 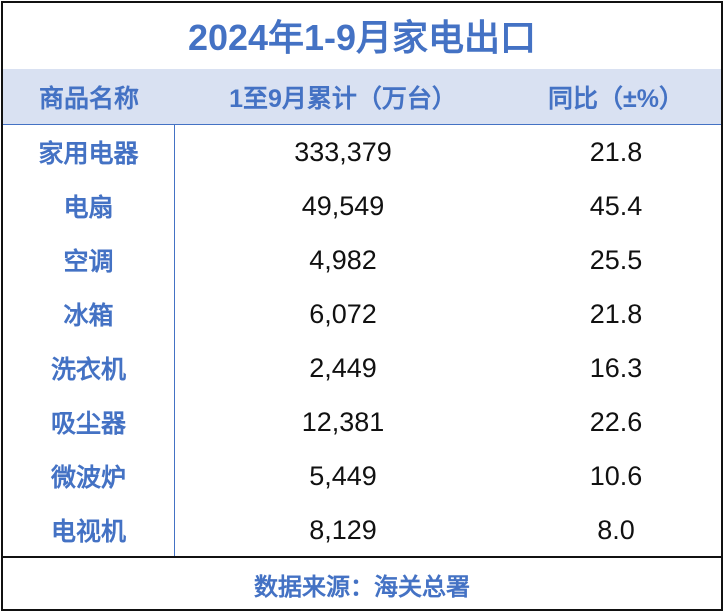 What do you see at coordinates (616, 529) in the screenshot?
I see `yoy-value-cell: 8.0` at bounding box center [616, 529].